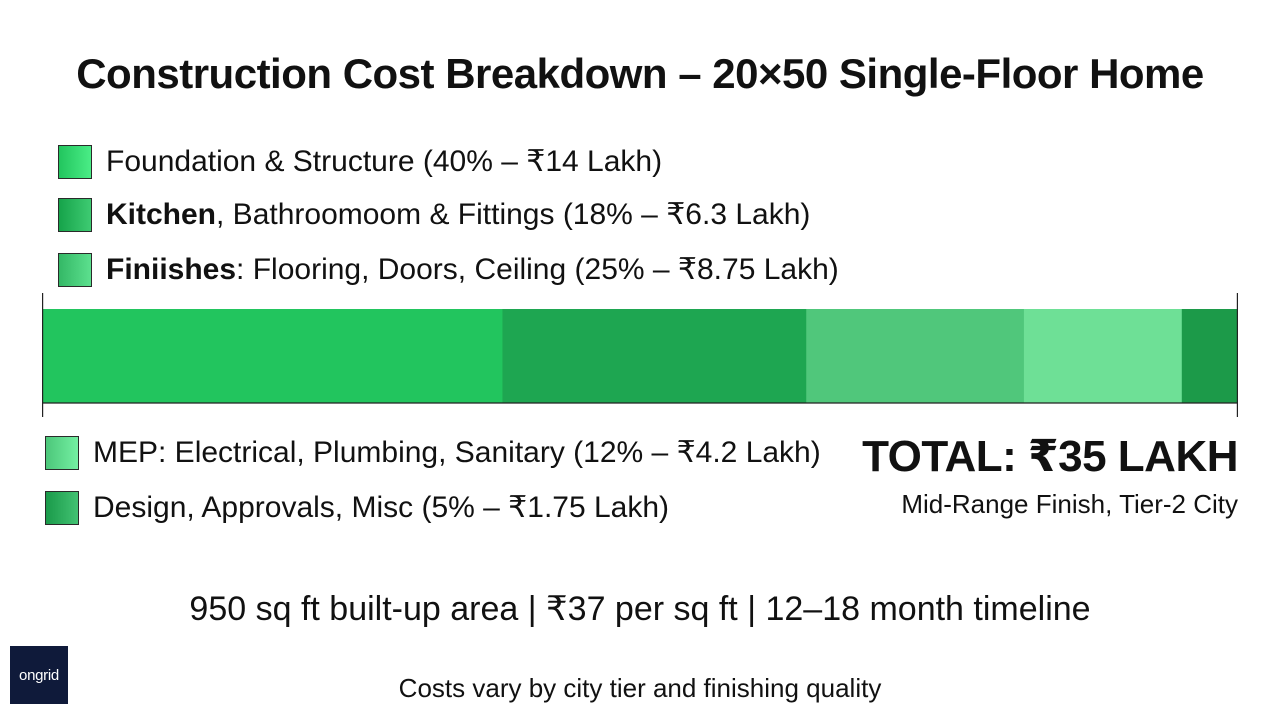  I want to click on ongrid-logo: ongrid, so click(39, 675).